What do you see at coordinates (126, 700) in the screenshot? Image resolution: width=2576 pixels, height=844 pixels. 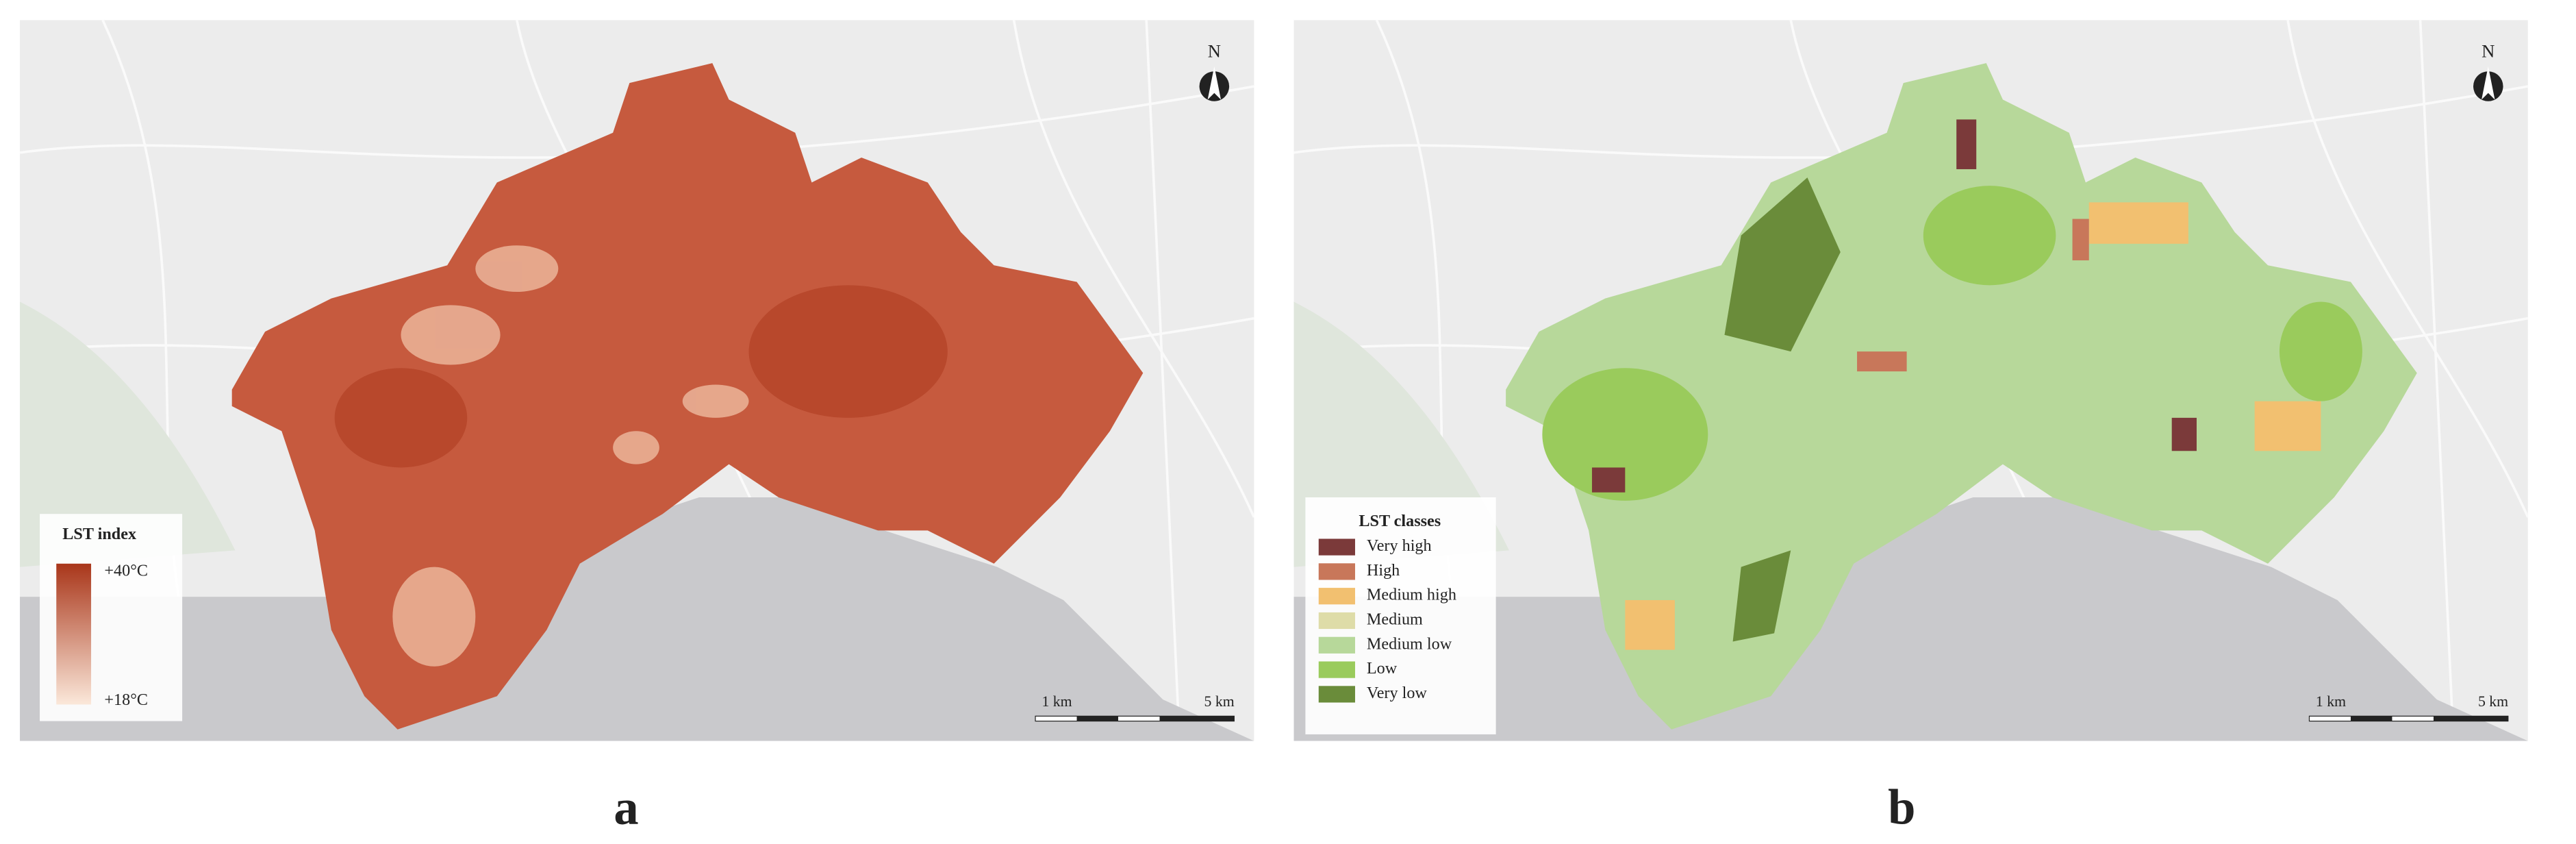 I see `legend-min: +18°C` at bounding box center [126, 700].